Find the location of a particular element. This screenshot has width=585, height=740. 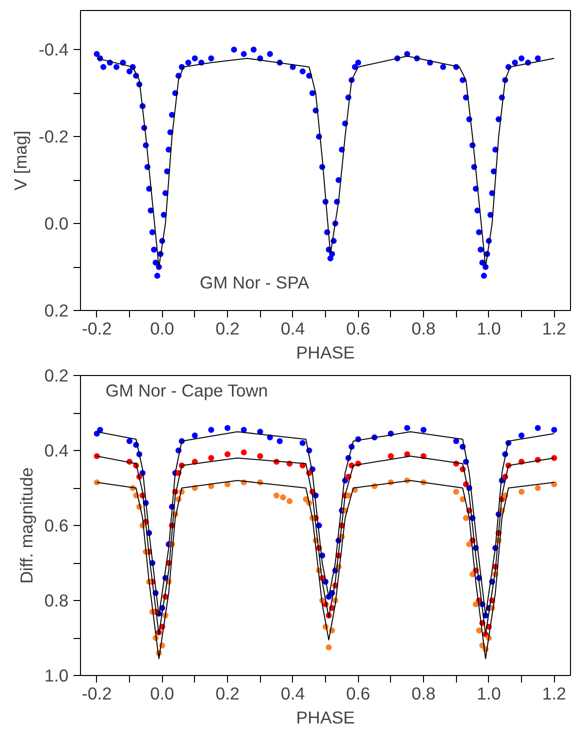

y-tick-label: 0.6 is located at coordinates (56, 526).